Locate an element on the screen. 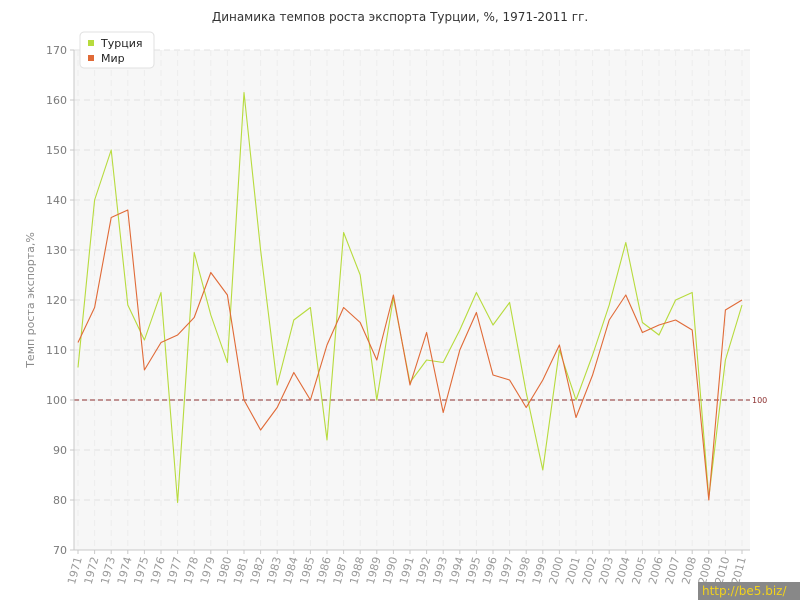 Image resolution: width=800 pixels, height=600 pixels. y-tick-label: 130 is located at coordinates (56, 250).